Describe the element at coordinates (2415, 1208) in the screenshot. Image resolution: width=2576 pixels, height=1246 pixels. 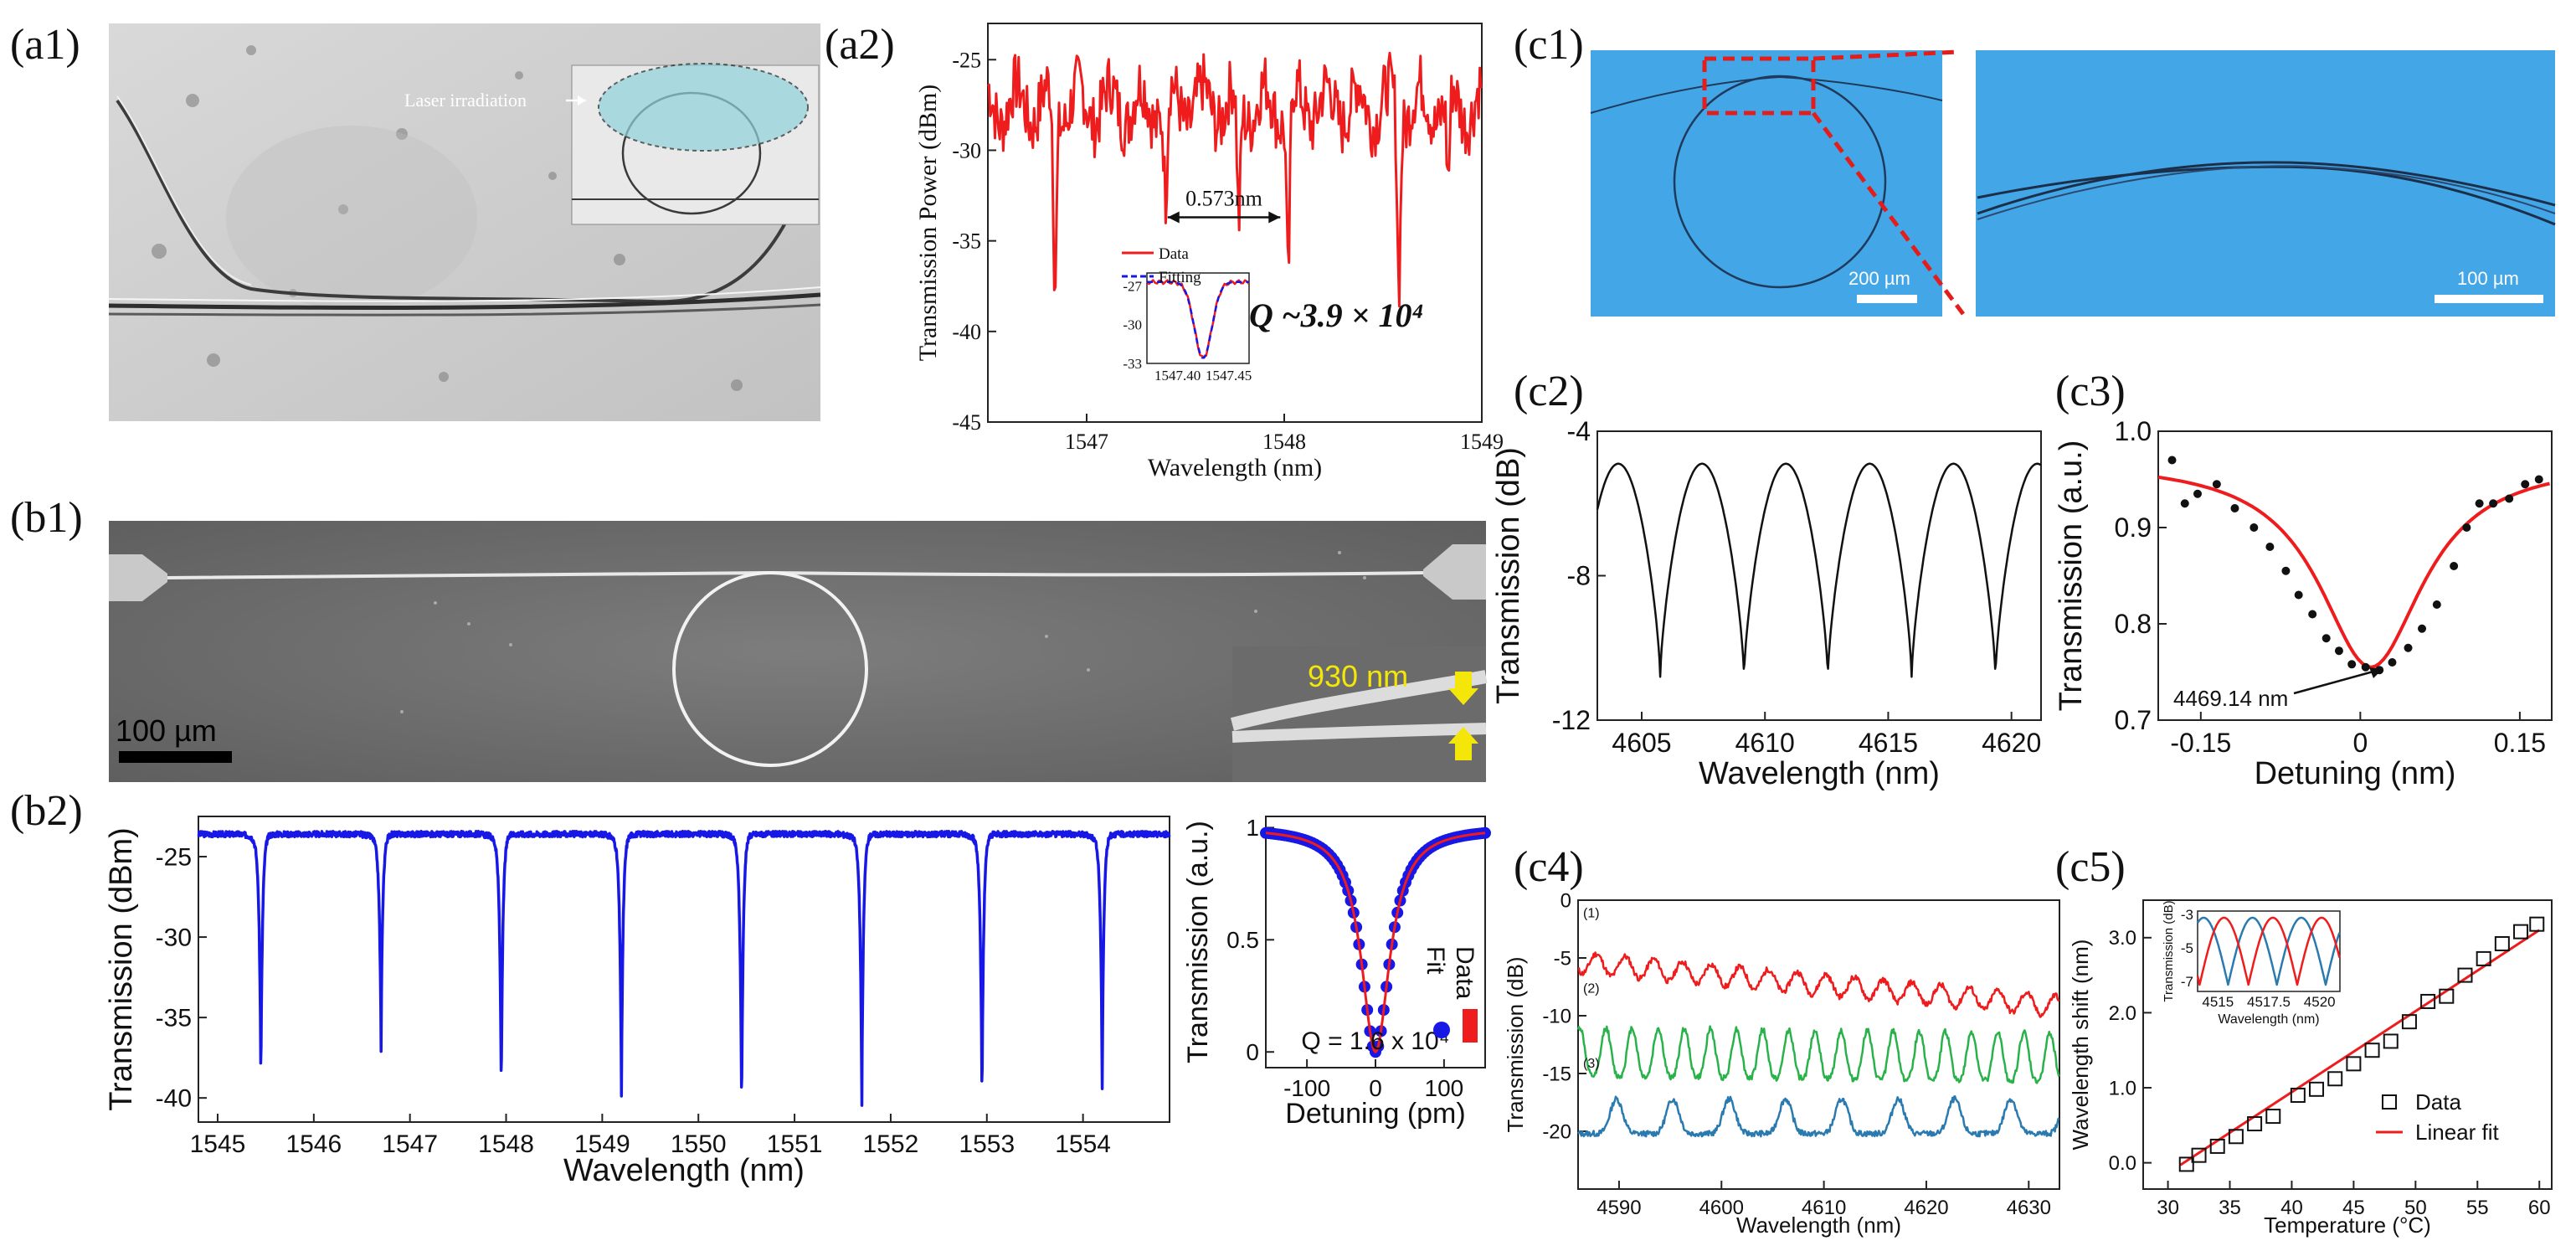
I see `c5-xtick-label: 50` at that location.